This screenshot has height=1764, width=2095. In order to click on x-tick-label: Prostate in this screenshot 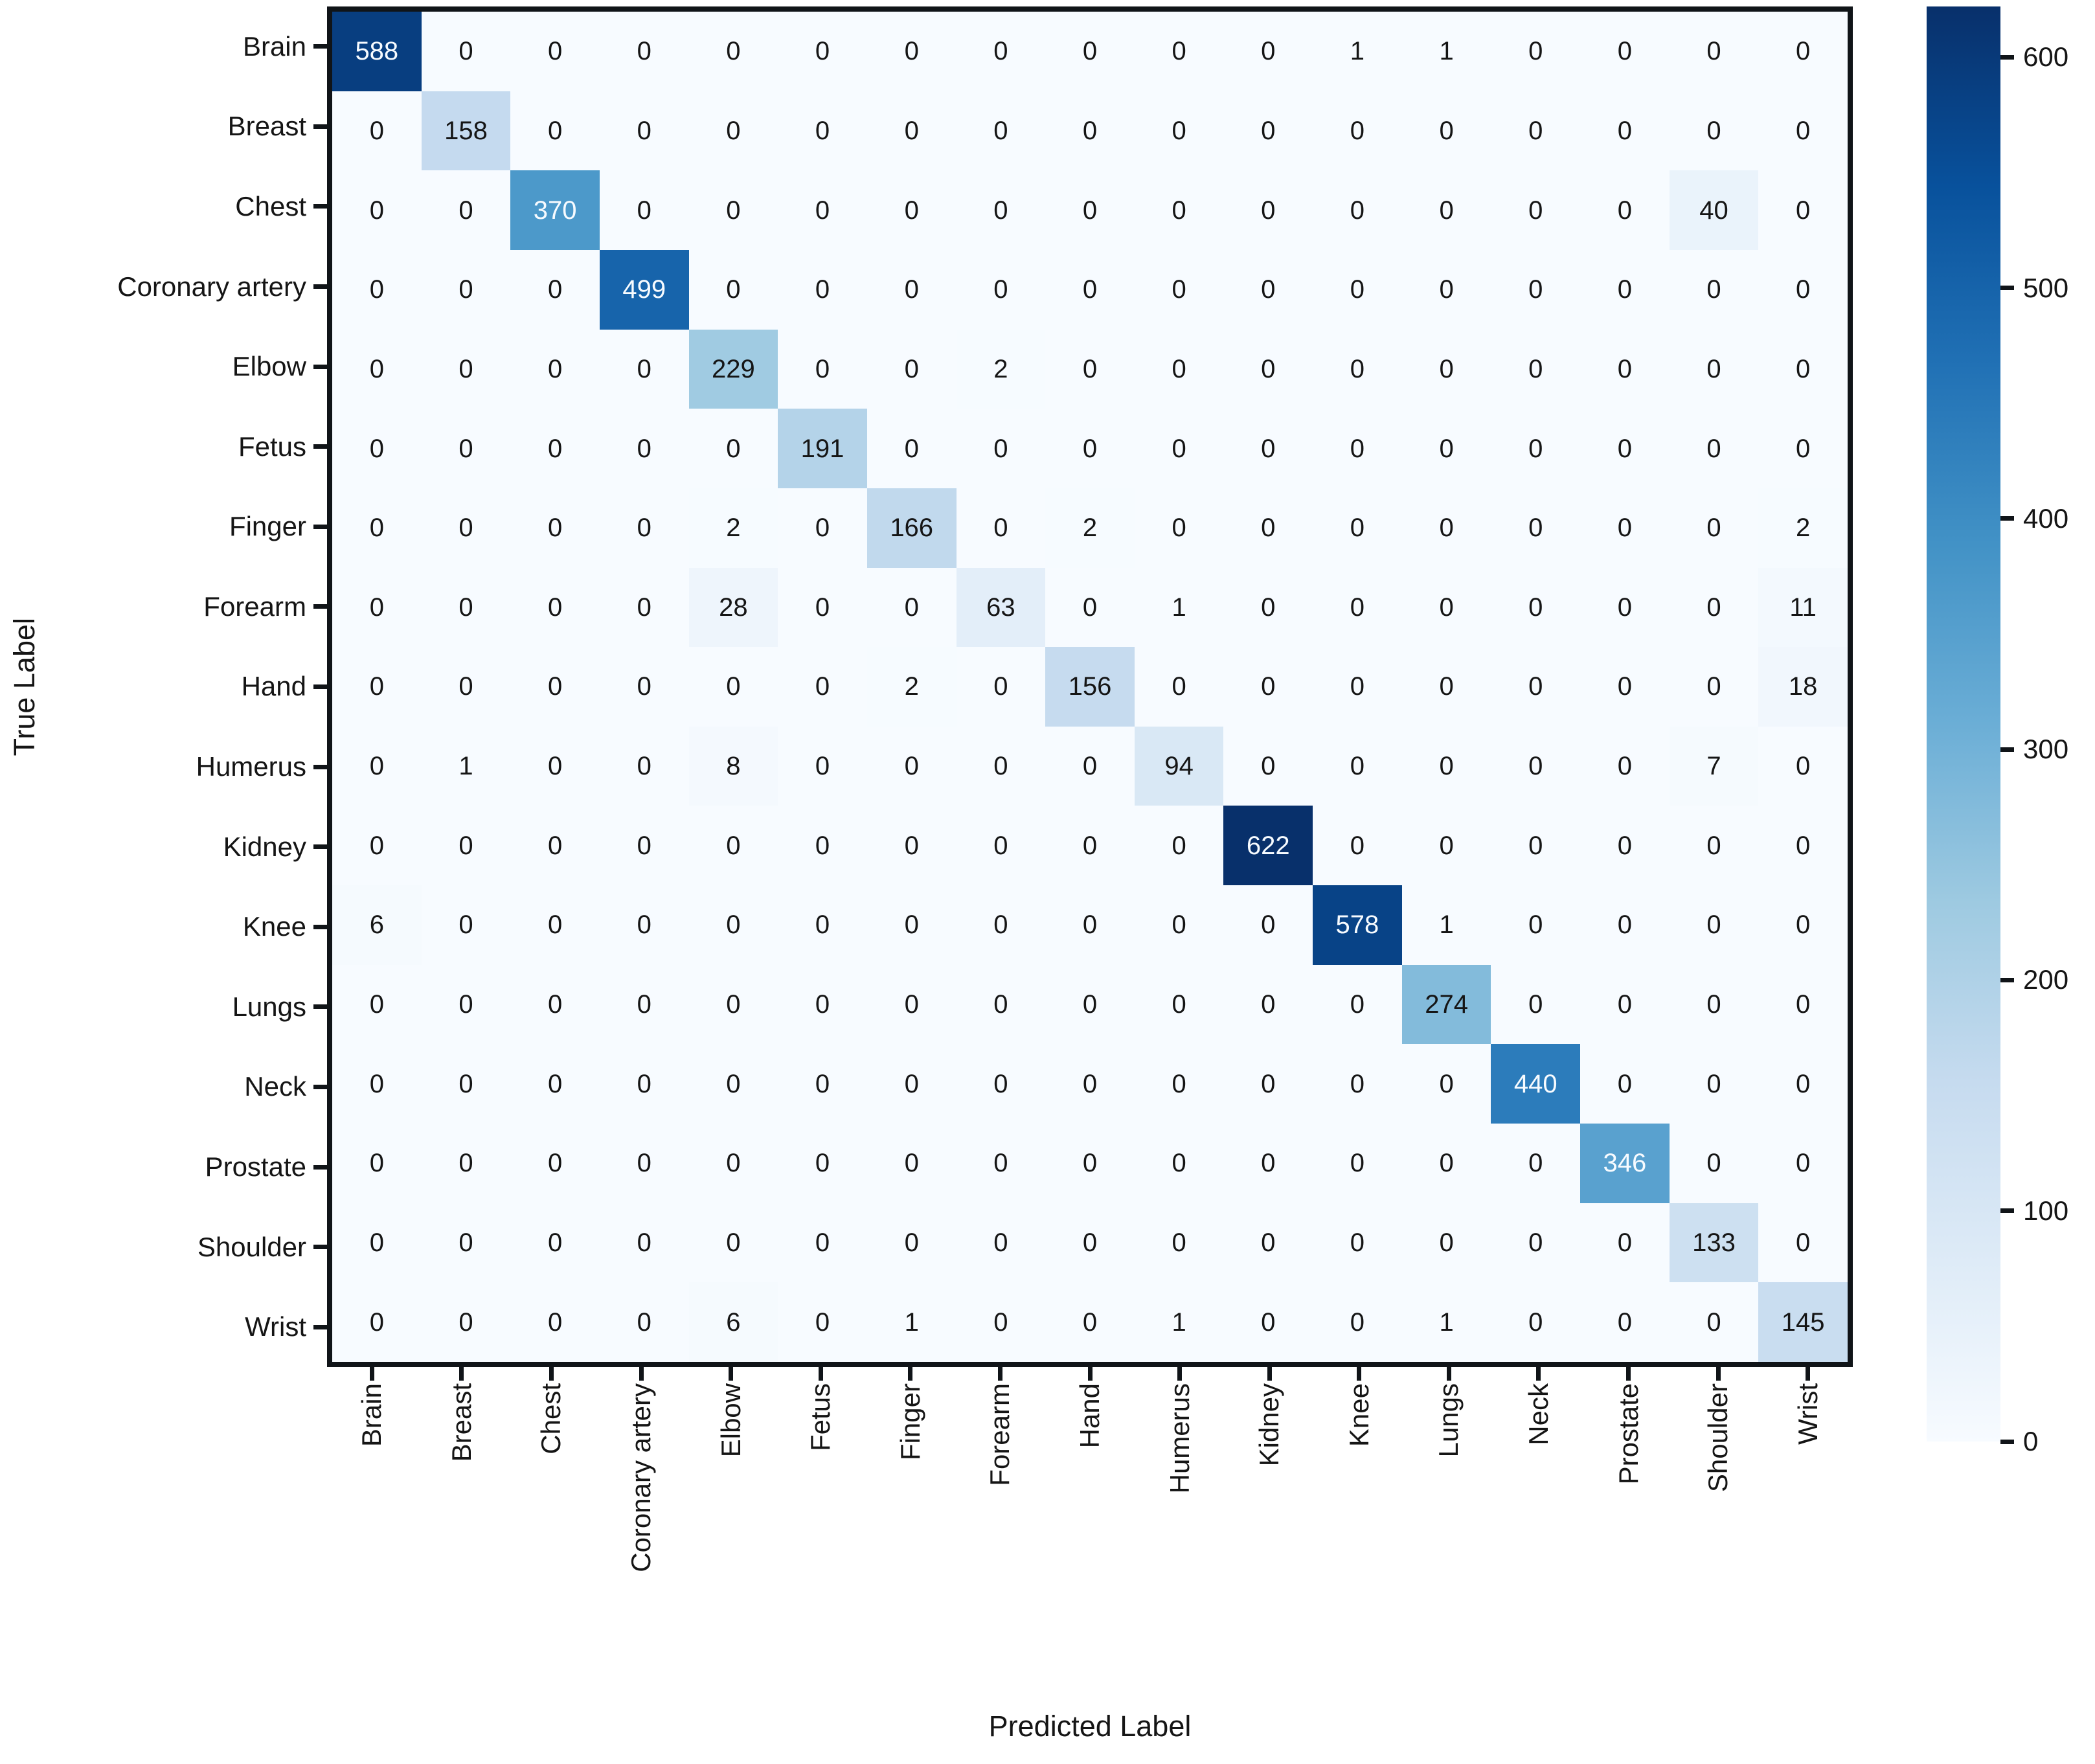, I will do `click(1628, 1522)`.